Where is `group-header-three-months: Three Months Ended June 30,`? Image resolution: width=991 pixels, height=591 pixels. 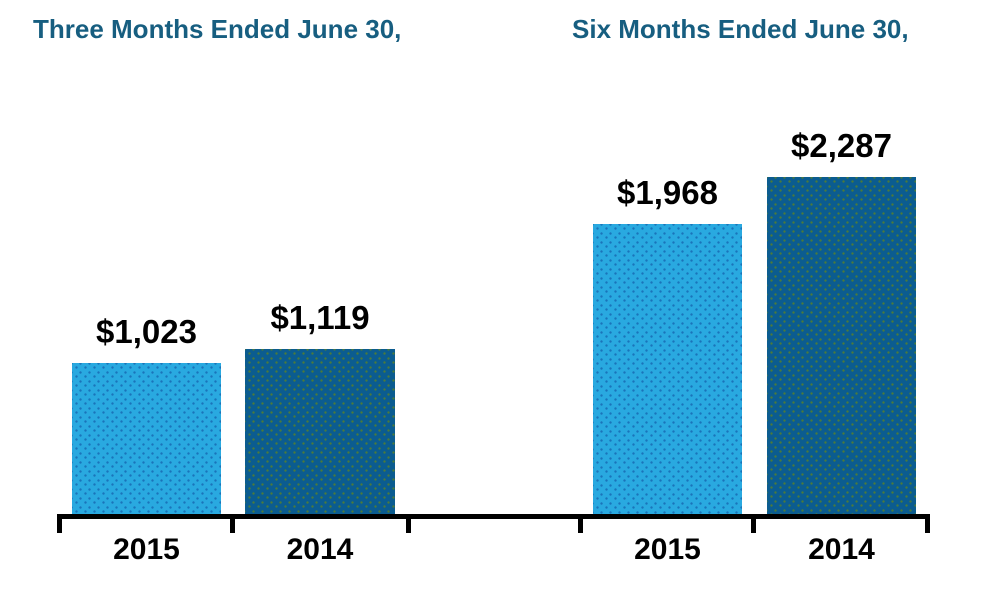
group-header-three-months: Three Months Ended June 30, is located at coordinates (217, 29).